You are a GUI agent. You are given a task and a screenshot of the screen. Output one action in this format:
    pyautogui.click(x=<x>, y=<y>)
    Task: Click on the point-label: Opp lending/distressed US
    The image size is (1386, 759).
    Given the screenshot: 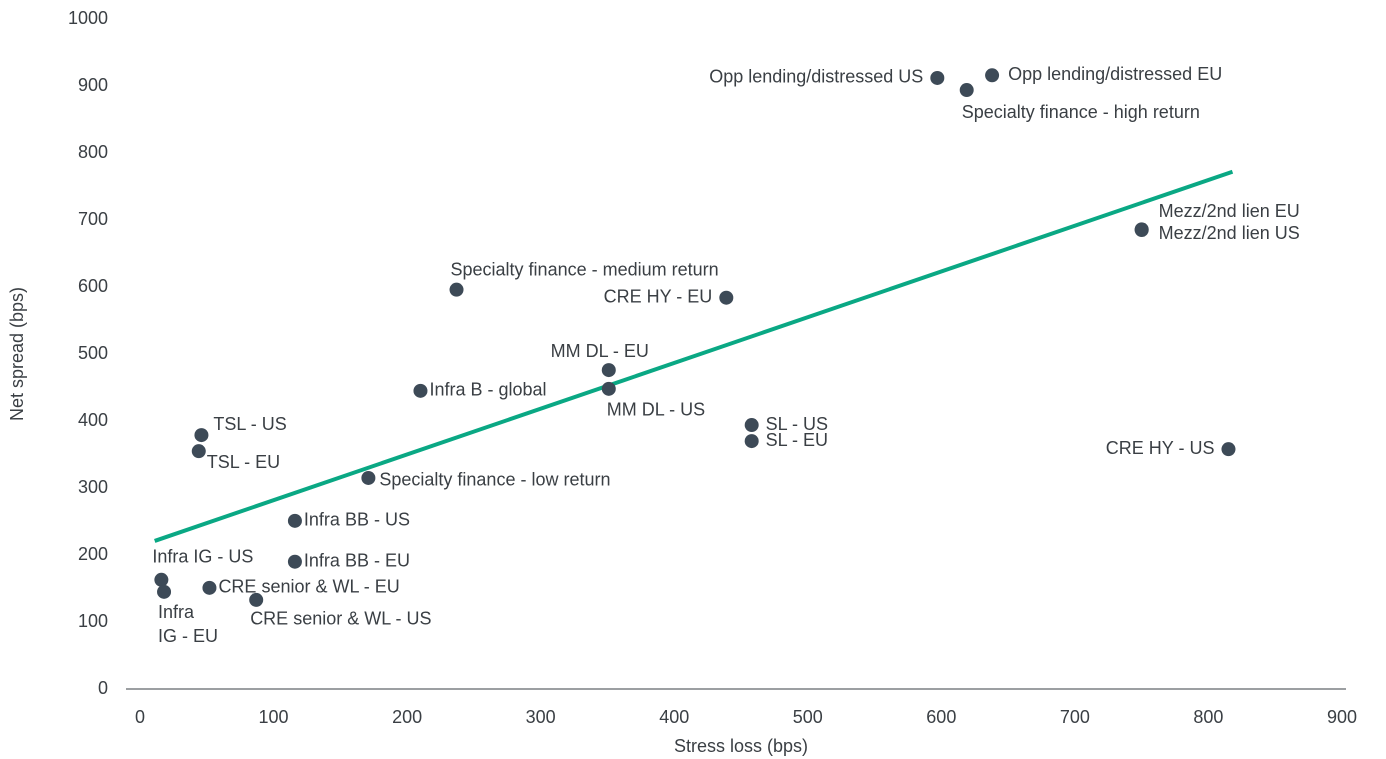 What is the action you would take?
    pyautogui.click(x=816, y=77)
    